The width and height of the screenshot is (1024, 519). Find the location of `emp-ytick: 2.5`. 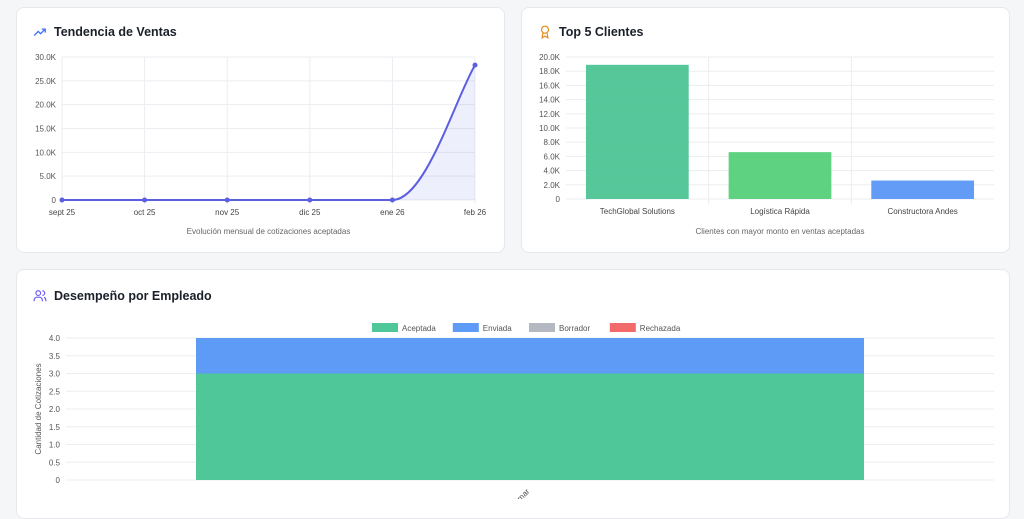

emp-ytick: 2.5 is located at coordinates (55, 391).